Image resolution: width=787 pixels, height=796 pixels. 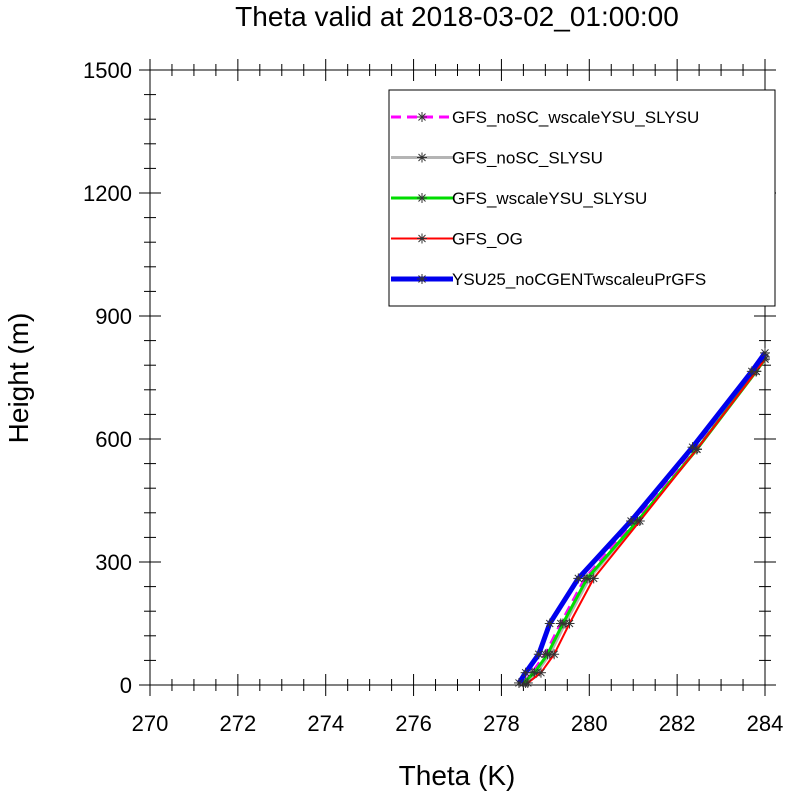 I want to click on legend-item: GFS_noSC_SLYSU, so click(x=497, y=158).